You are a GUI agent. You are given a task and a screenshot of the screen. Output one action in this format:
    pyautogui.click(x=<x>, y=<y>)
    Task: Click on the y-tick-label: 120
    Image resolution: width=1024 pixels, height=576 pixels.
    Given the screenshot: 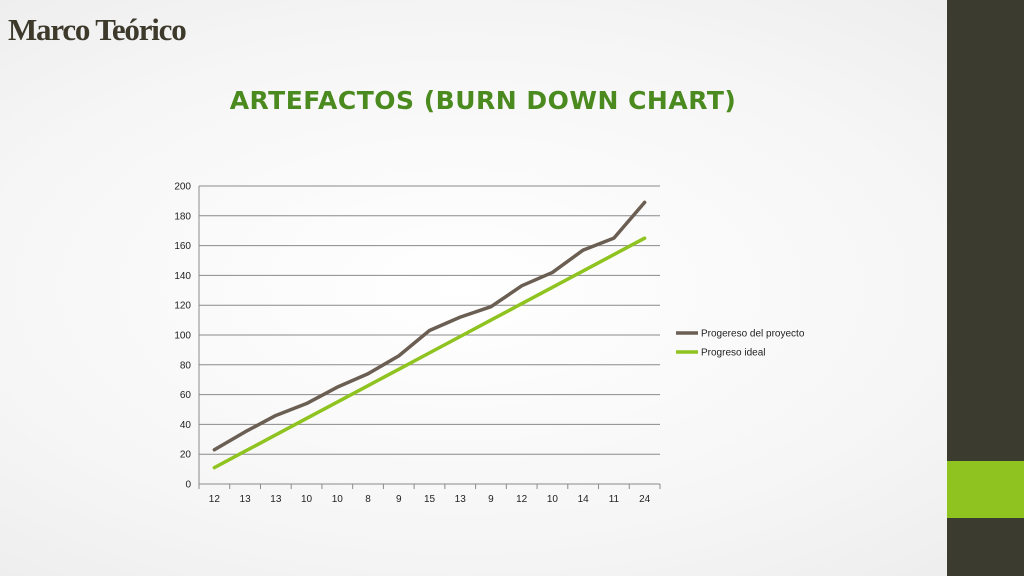 What is the action you would take?
    pyautogui.click(x=182, y=306)
    